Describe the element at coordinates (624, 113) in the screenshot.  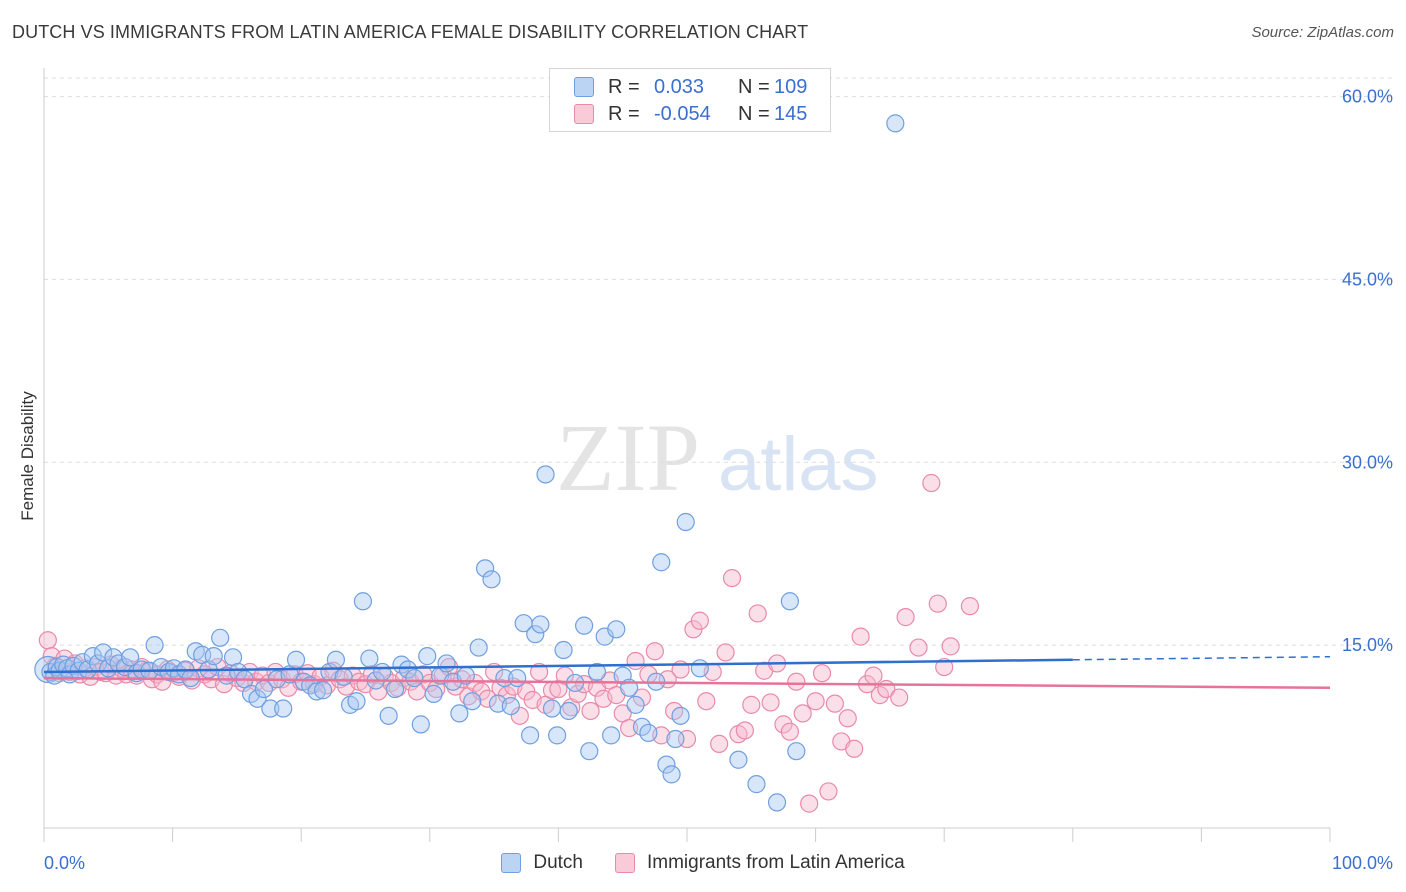
I see `latin-r-label: R =` at that location.